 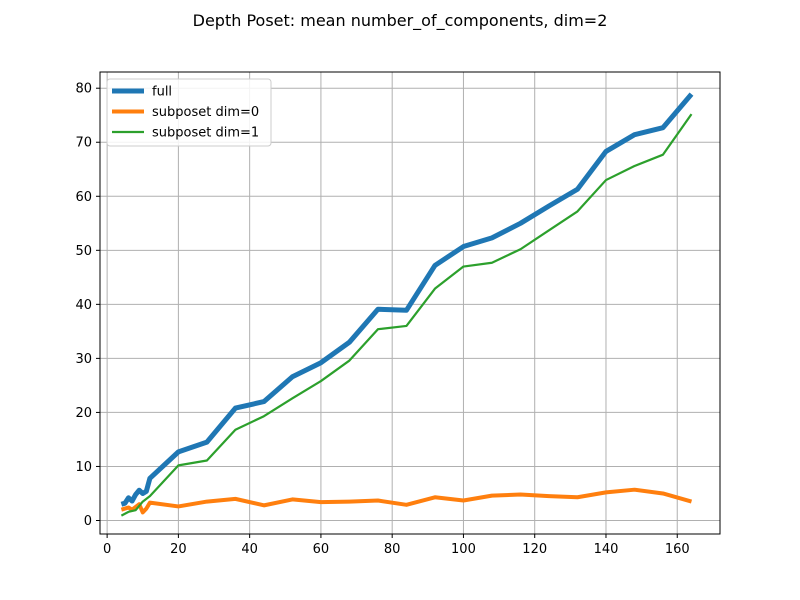 What do you see at coordinates (606, 549) in the screenshot?
I see `x-tick-label: 140` at bounding box center [606, 549].